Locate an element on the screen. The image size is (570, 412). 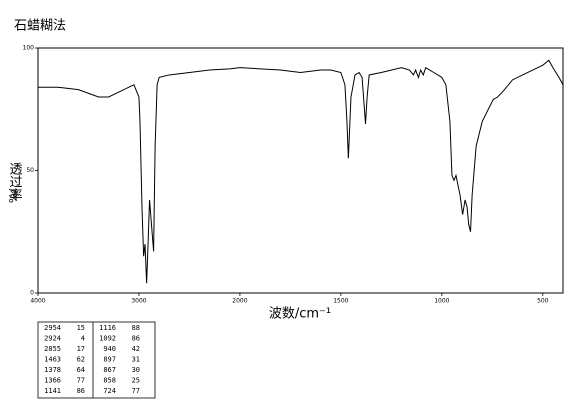
y-axis-unit: %/ is located at coordinates (13, 196).